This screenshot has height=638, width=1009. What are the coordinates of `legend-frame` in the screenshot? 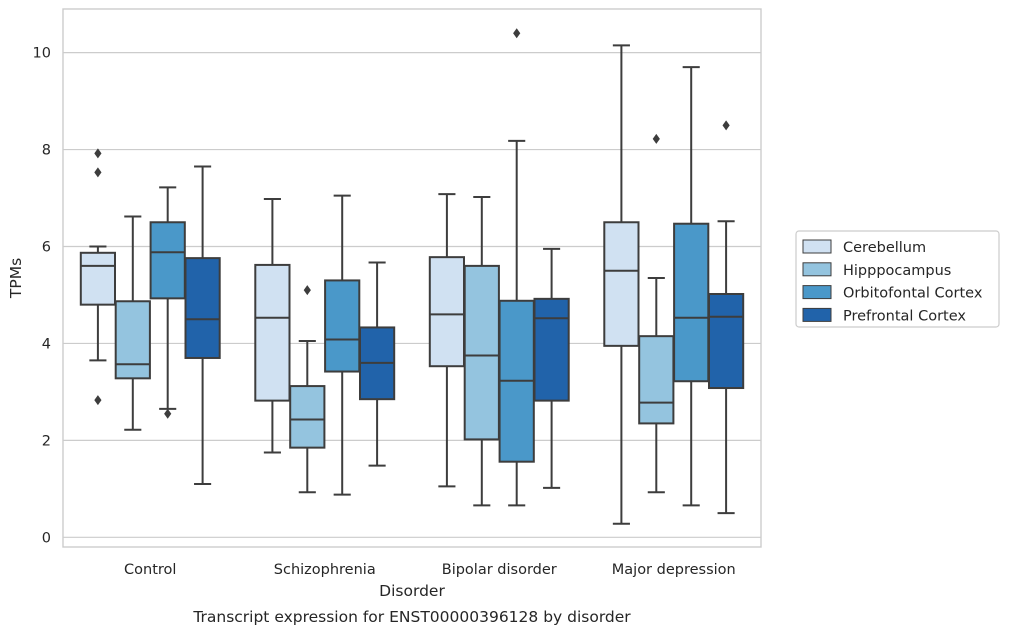 It's located at (897, 279).